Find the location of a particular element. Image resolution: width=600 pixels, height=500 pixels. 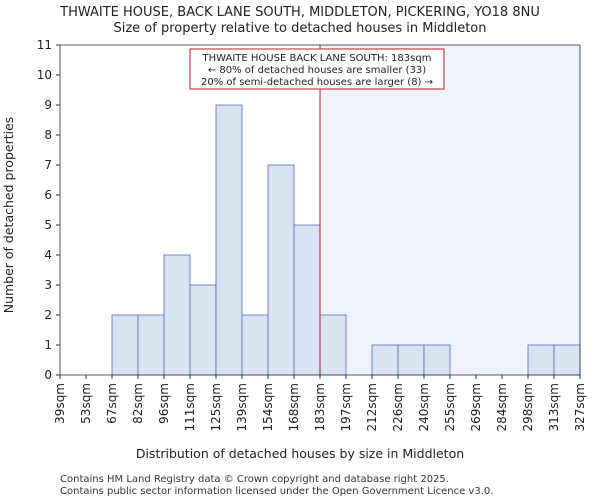

x-tick-label: 125sqm is located at coordinates (216, 407).